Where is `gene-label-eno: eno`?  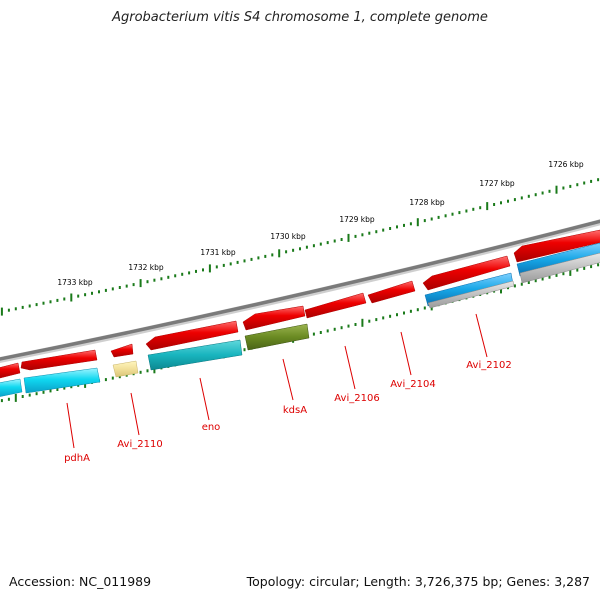
gene-label-eno: eno is located at coordinates (211, 427).